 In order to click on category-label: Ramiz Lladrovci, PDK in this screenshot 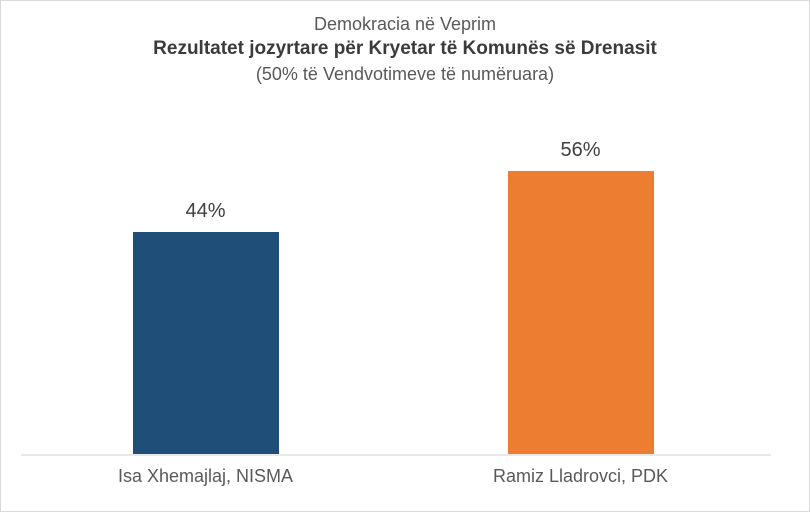, I will do `click(580, 476)`.